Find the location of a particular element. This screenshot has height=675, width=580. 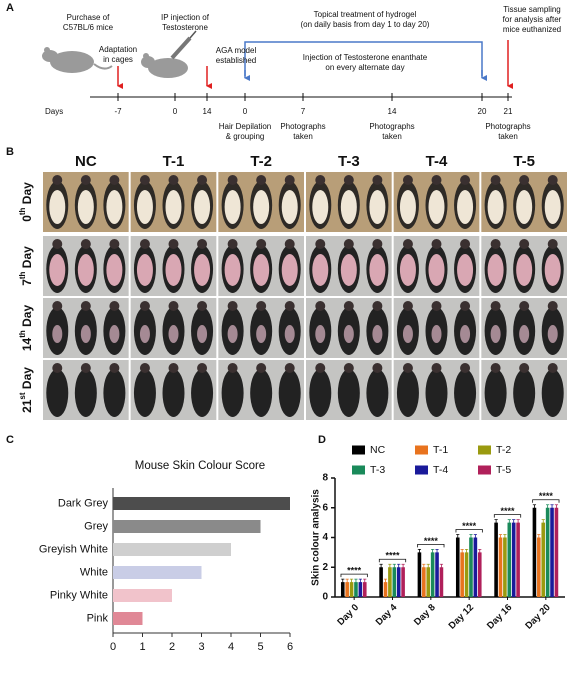

group-header: T-5 is located at coordinates (524, 161).